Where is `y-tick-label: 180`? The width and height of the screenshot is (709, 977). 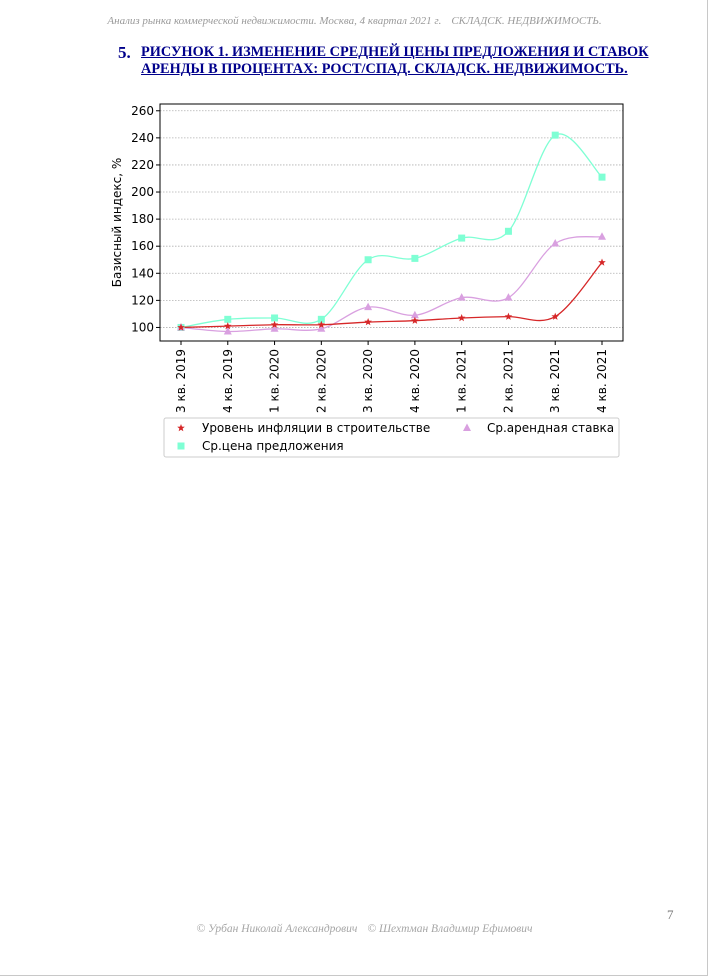
y-tick-label: 180 is located at coordinates (142, 219).